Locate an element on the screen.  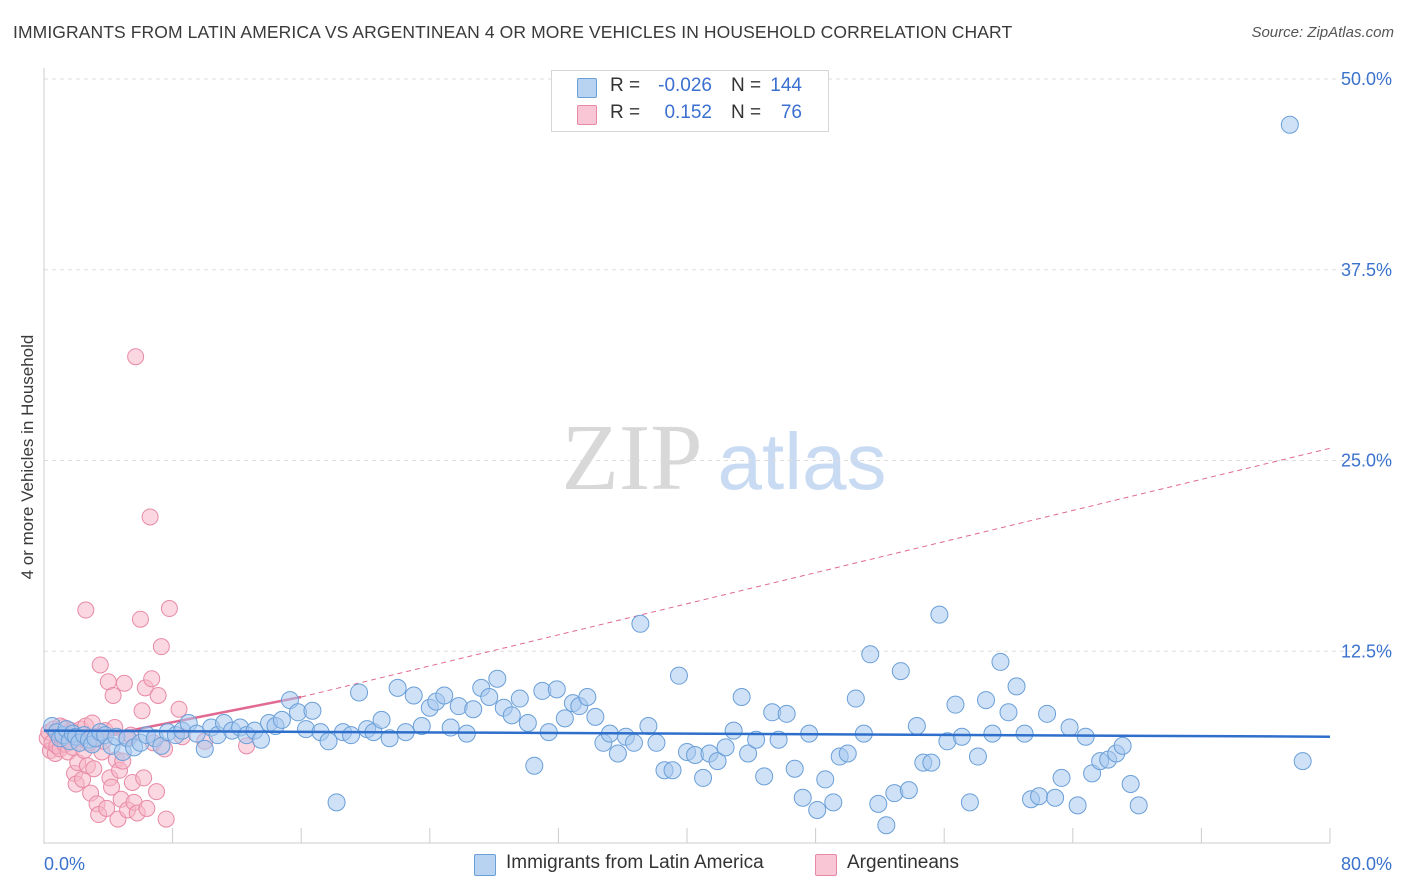
legend-row-pink: R = 0.152 N = 76 is located at coordinates (690, 114).